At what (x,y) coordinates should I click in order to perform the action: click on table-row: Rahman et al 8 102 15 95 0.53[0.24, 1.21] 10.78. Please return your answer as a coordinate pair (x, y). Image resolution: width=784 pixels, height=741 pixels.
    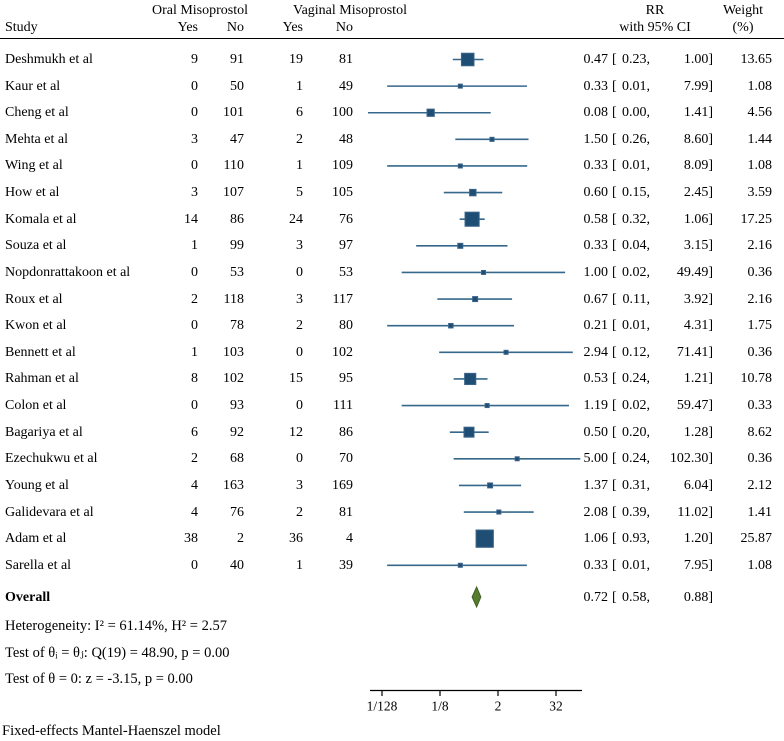
    Looking at the image, I should click on (392, 378).